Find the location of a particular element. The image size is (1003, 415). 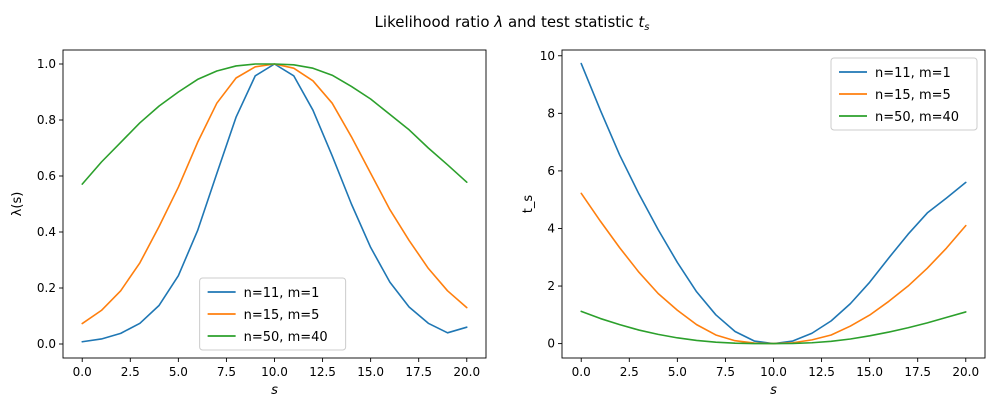

y-tick-label: 0.6 is located at coordinates (46, 176).